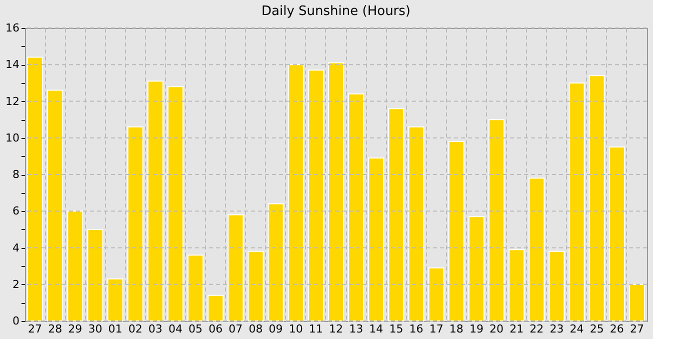 The width and height of the screenshot is (700, 350). Describe the element at coordinates (115, 329) in the screenshot. I see `x-tick-label: 01` at that location.